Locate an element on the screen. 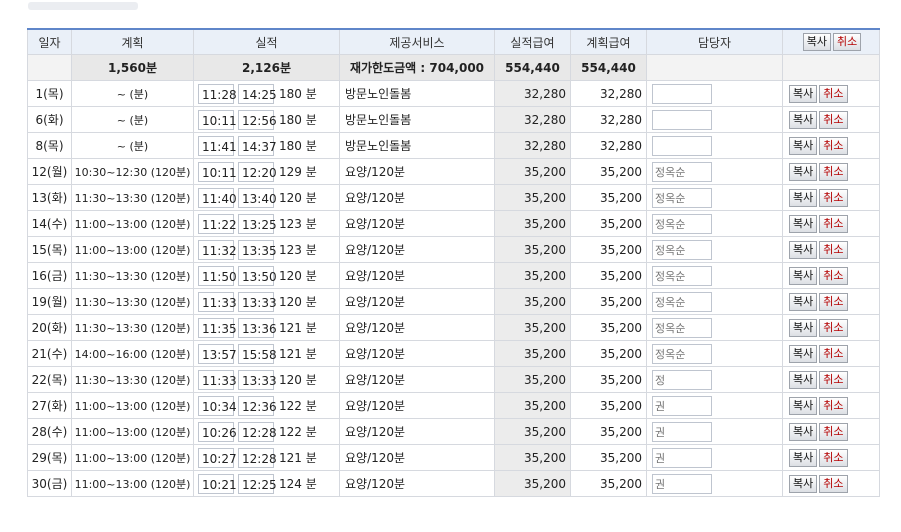  start-time-input: 11:35 is located at coordinates (217, 327).